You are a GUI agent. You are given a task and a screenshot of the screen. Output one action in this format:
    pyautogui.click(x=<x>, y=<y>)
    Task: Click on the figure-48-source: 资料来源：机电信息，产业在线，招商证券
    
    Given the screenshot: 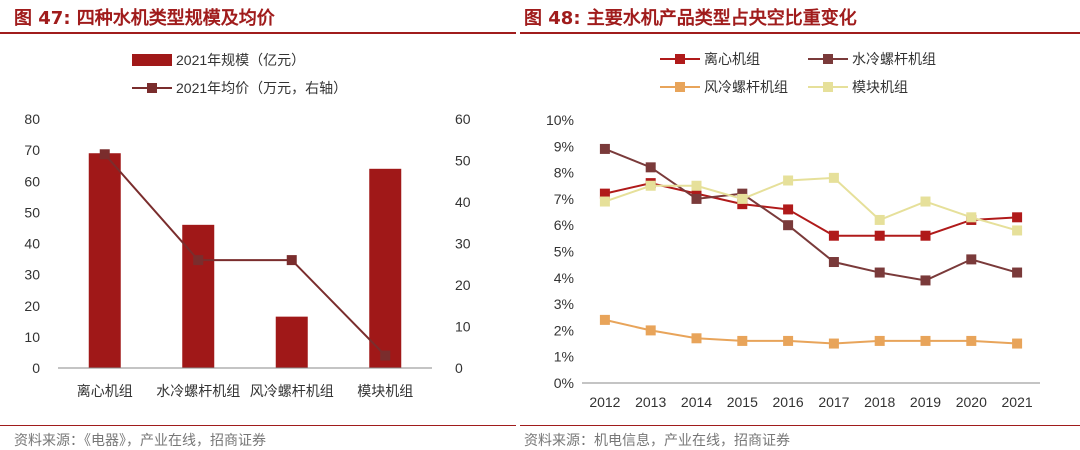 What is the action you would take?
    pyautogui.click(x=657, y=441)
    